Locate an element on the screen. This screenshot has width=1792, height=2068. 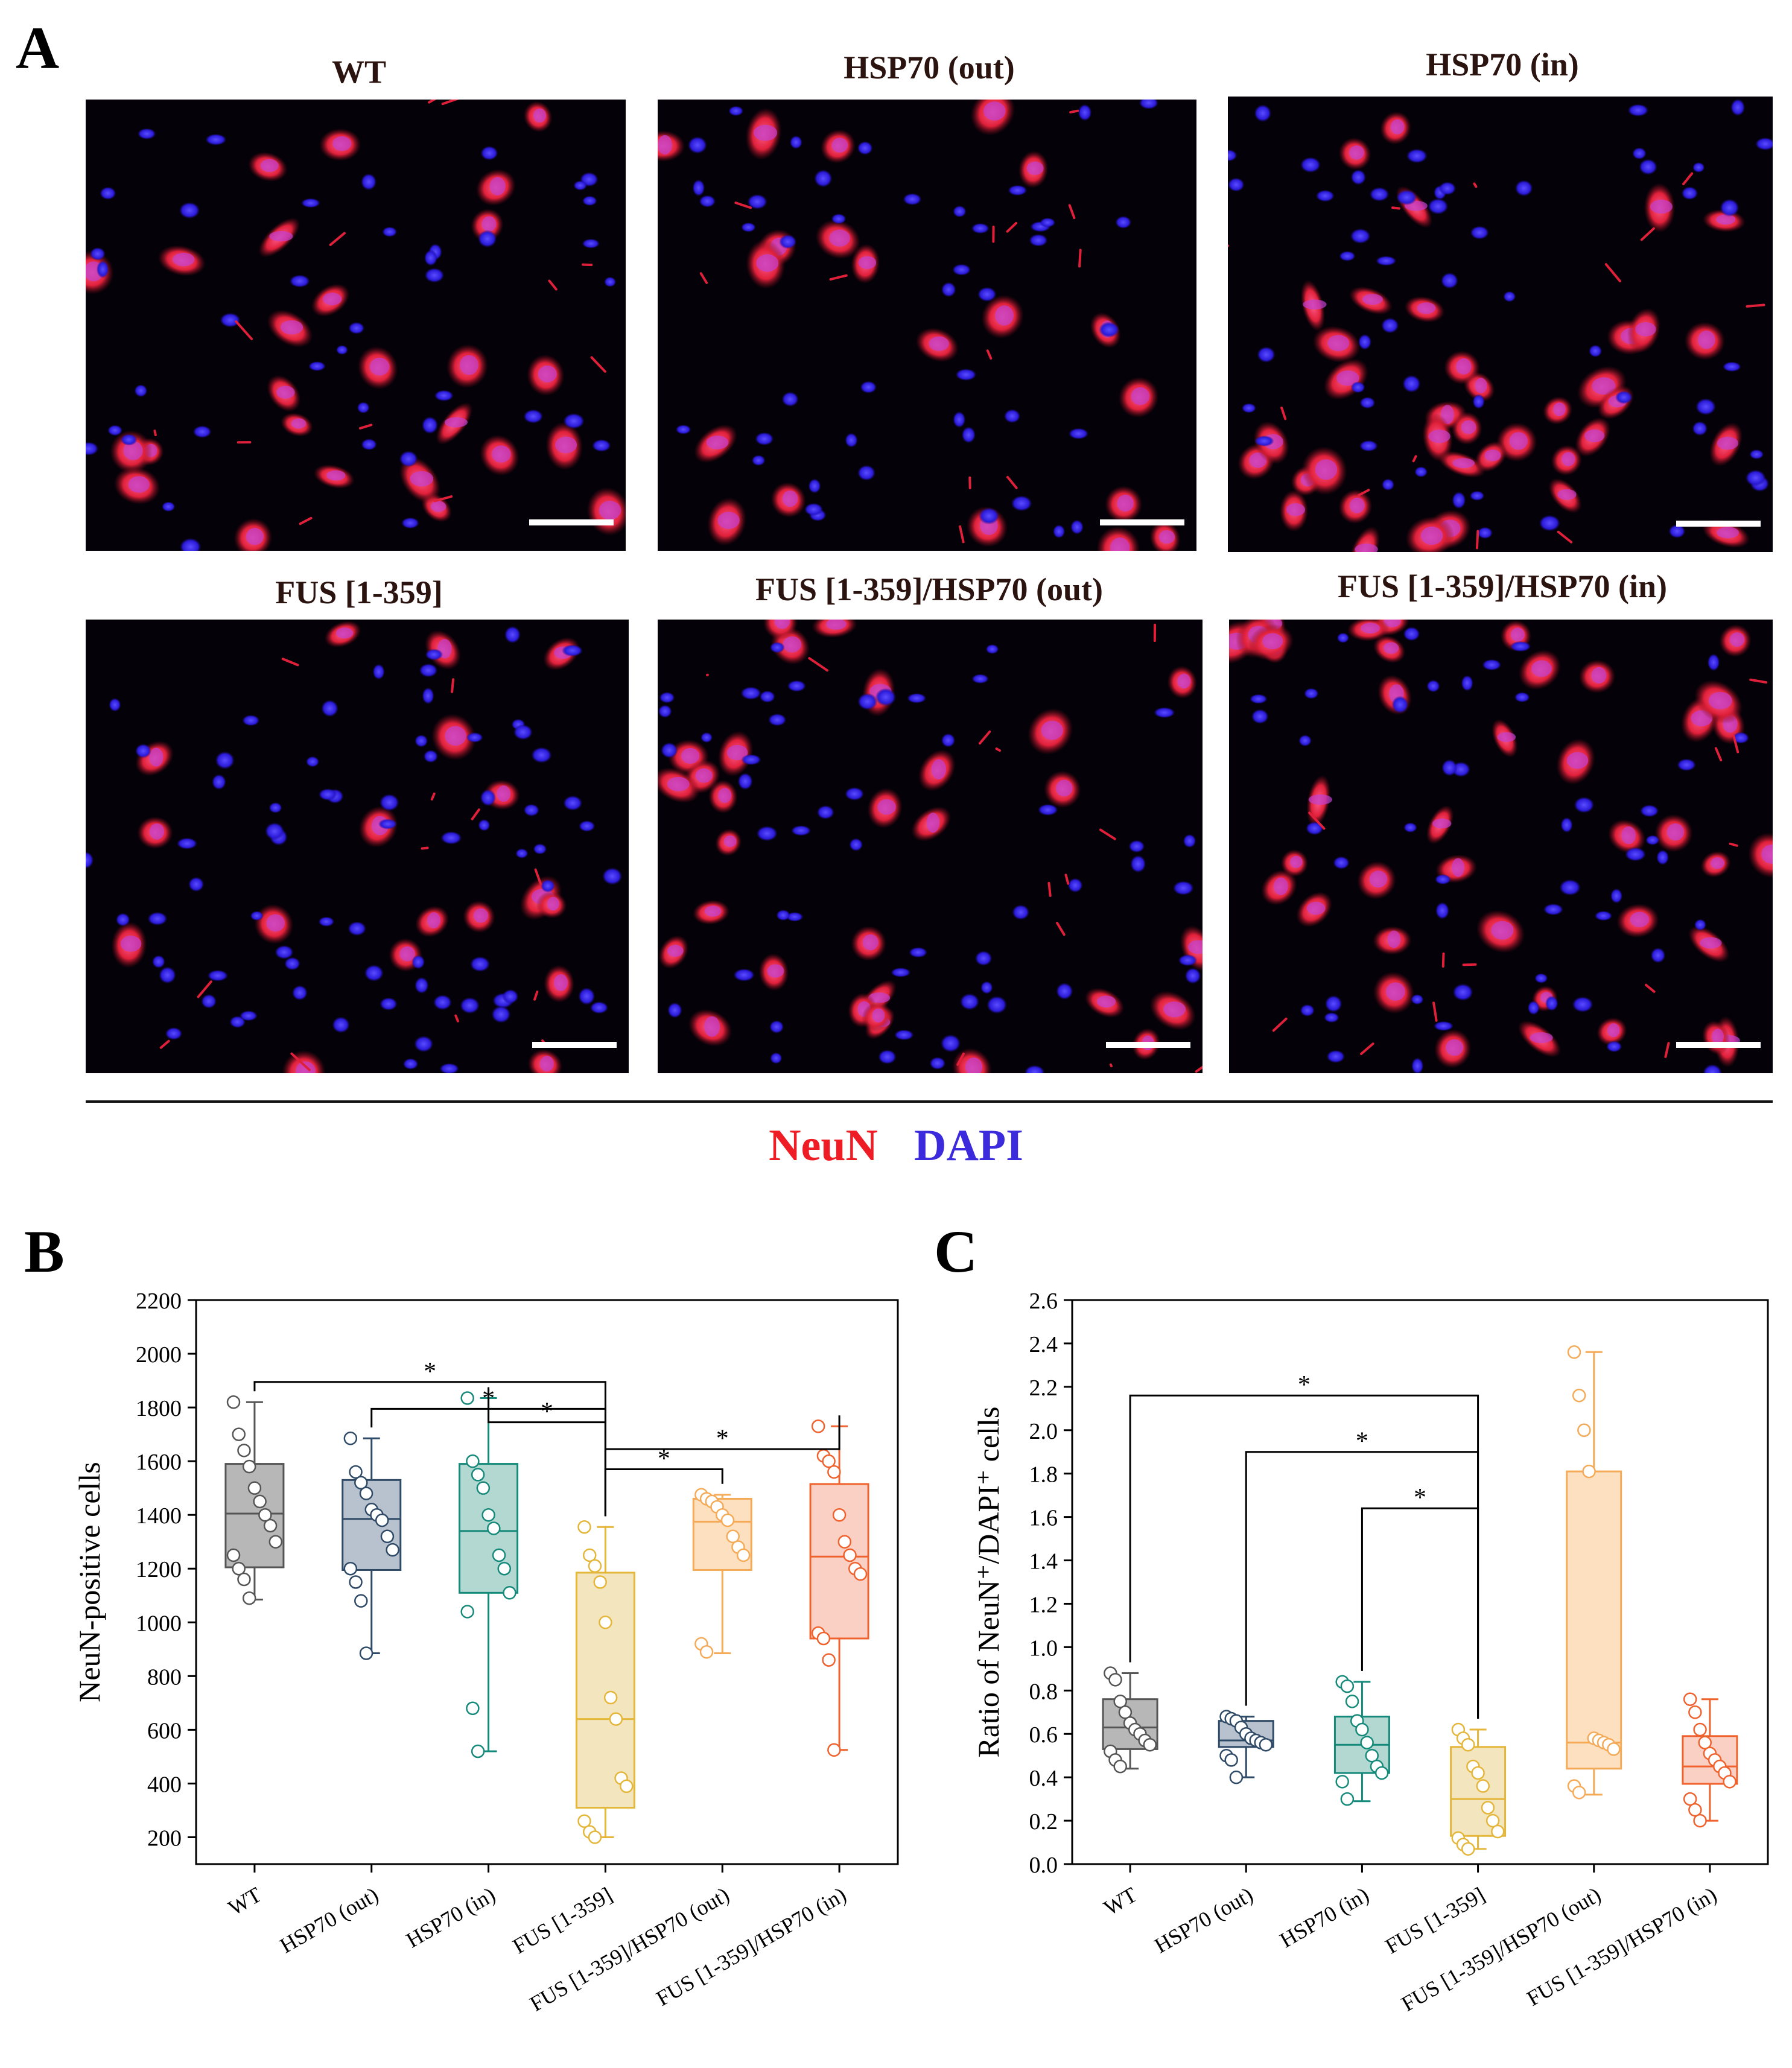
significance-label: * is located at coordinates (722, 1439).